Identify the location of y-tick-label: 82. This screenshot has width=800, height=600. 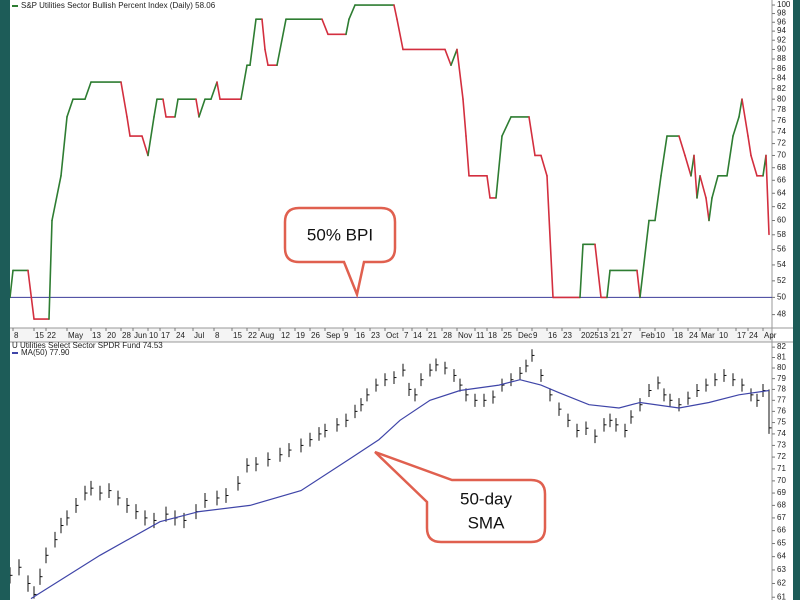
(781, 88).